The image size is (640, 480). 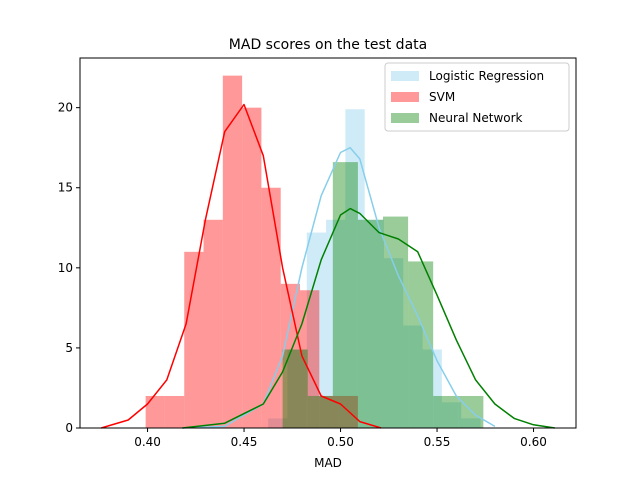 What do you see at coordinates (340, 442) in the screenshot?
I see `x-tick-label: 0.50` at bounding box center [340, 442].